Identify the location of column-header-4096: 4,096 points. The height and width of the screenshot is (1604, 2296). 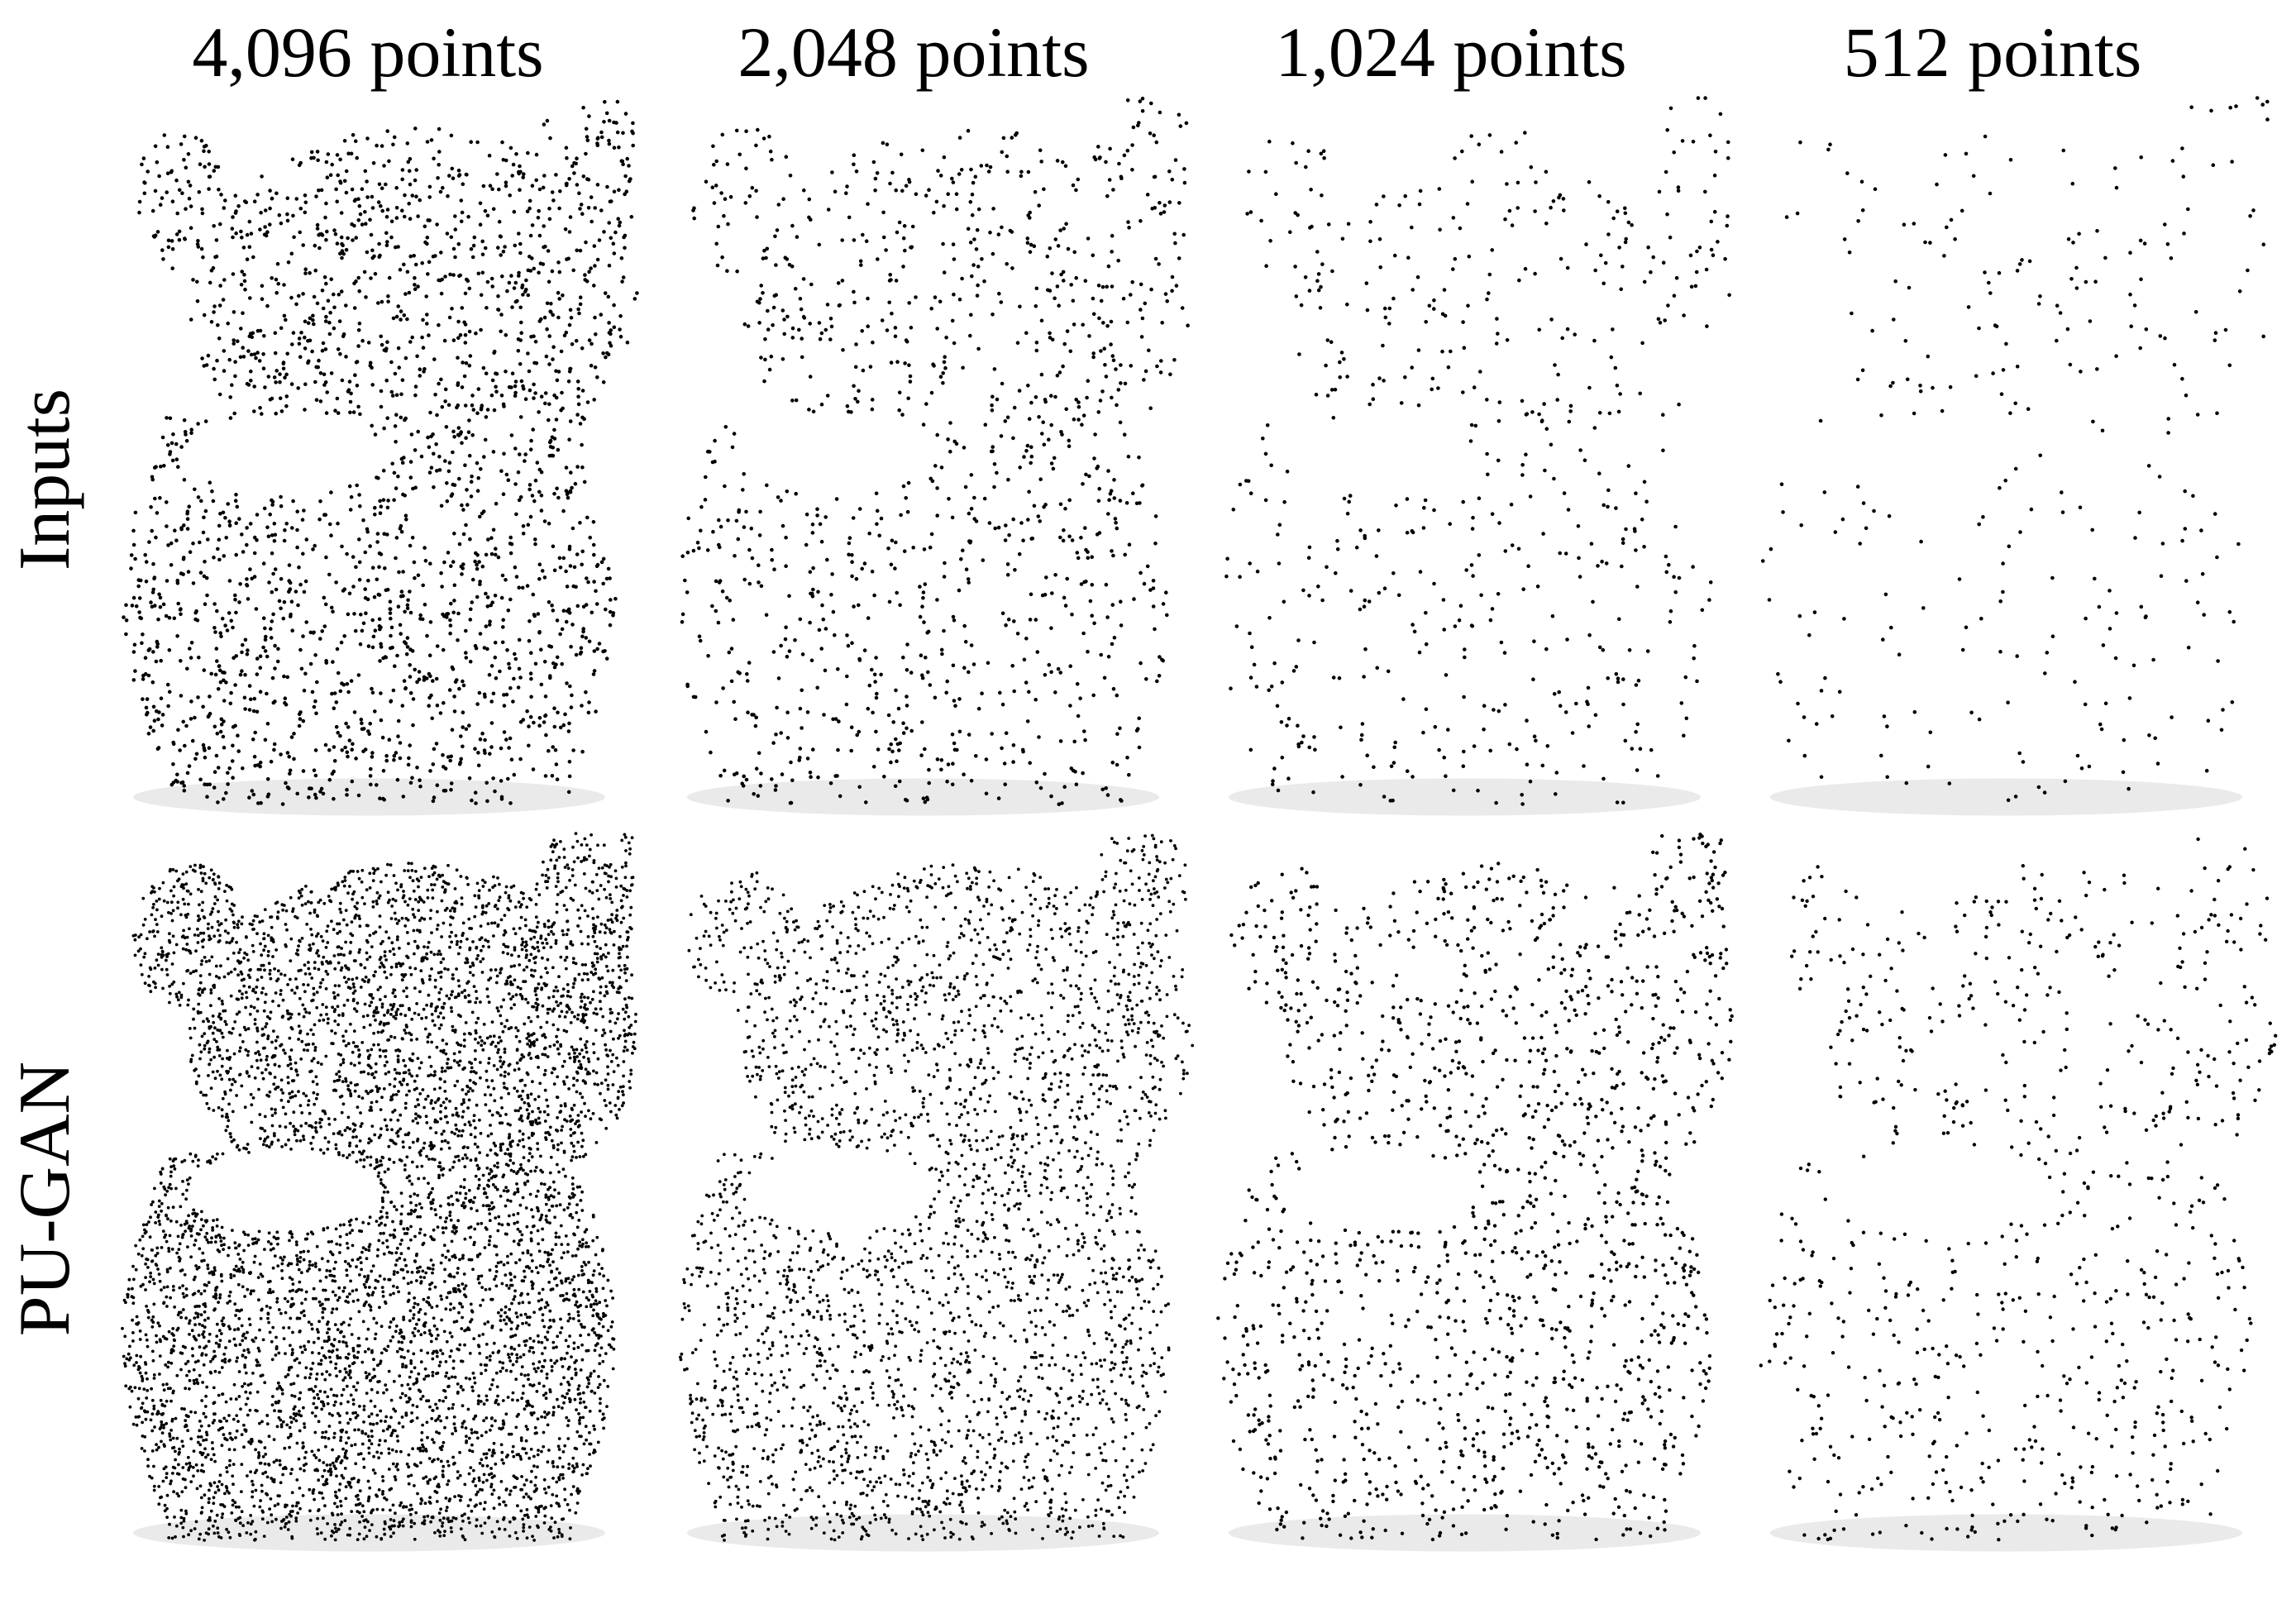
(368, 52).